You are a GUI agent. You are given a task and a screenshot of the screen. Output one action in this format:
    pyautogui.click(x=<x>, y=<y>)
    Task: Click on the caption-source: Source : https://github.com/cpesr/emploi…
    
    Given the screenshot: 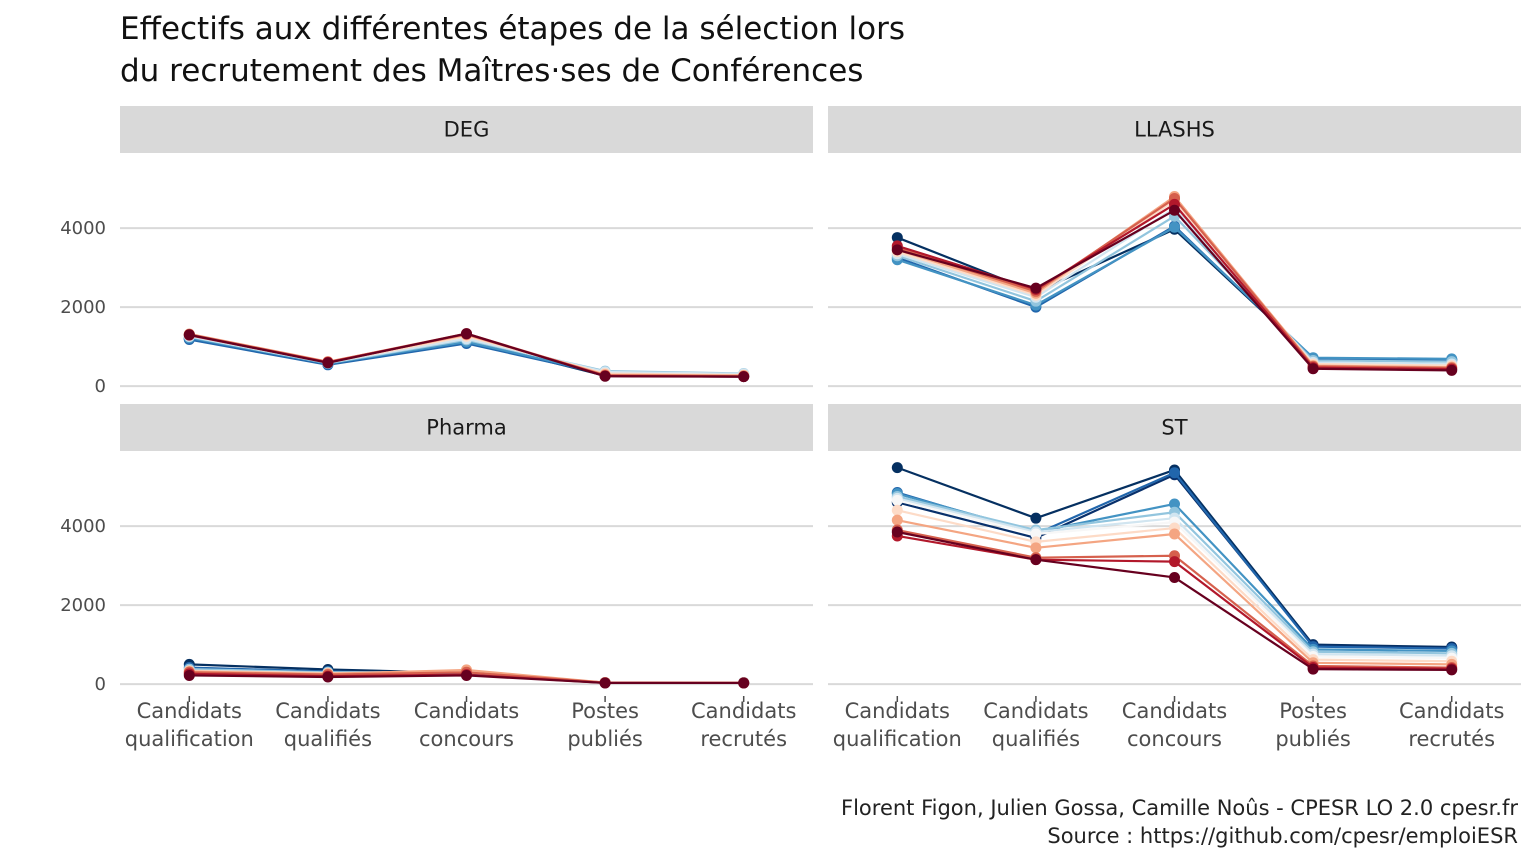 What is the action you would take?
    pyautogui.click(x=1282, y=836)
    